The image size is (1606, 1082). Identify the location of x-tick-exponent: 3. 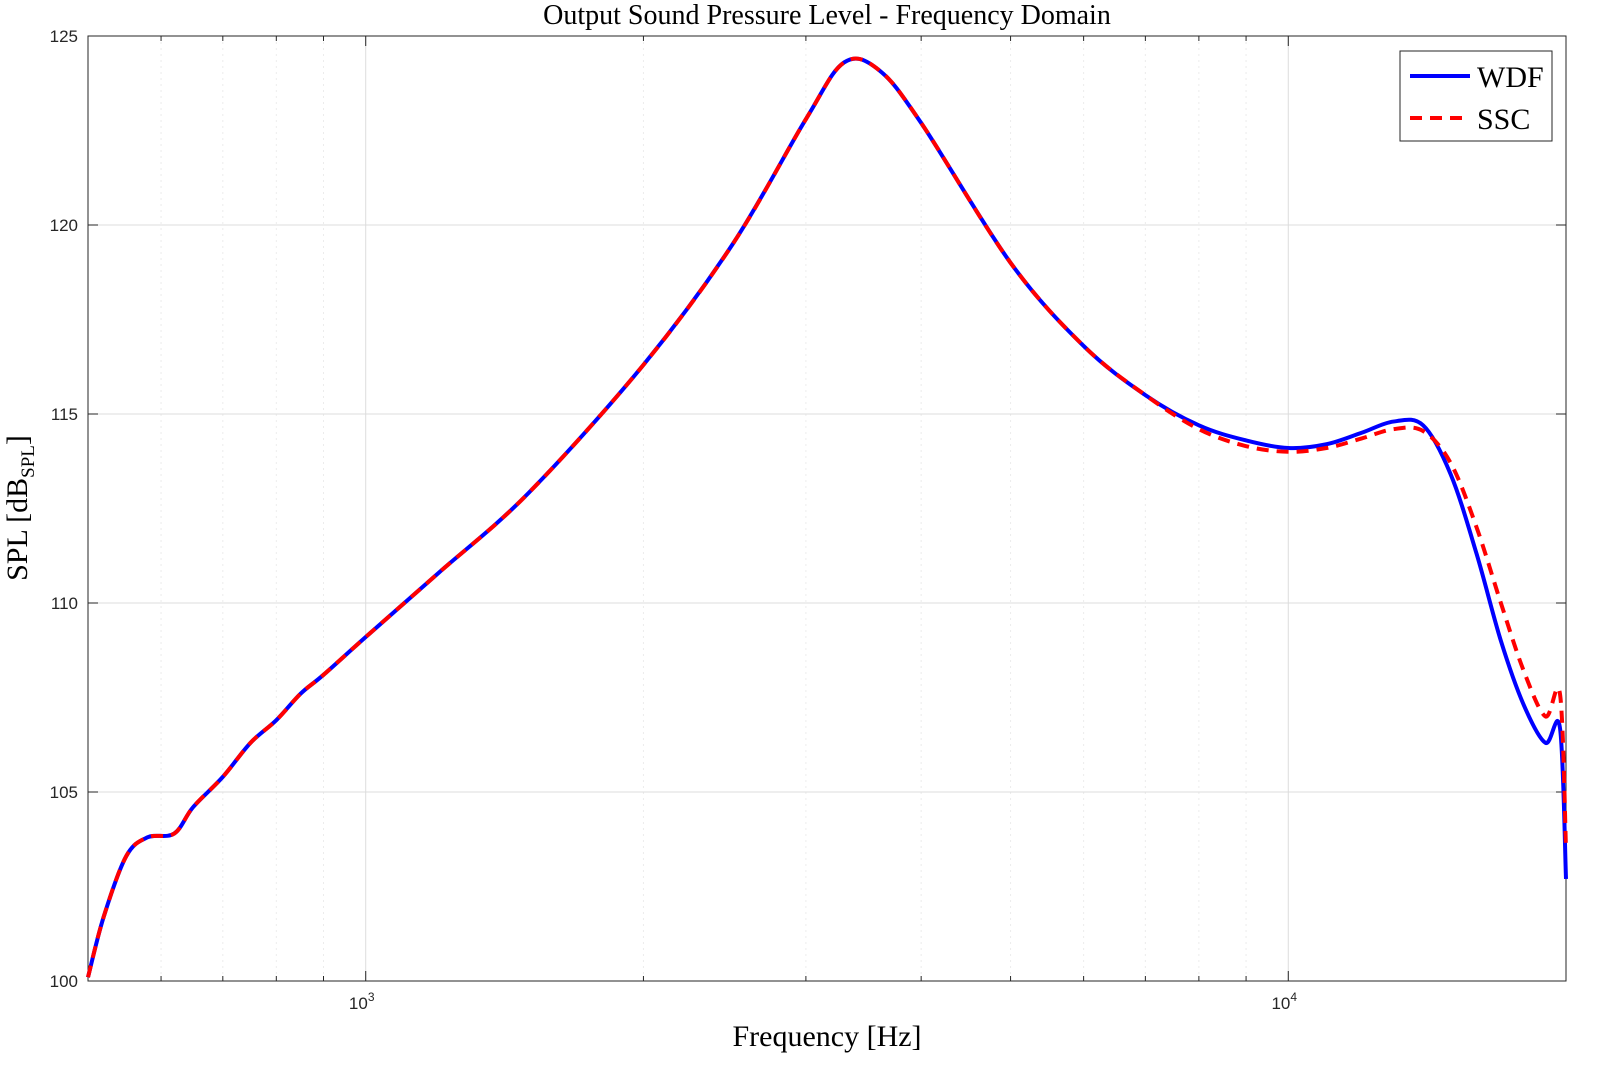
(371, 997).